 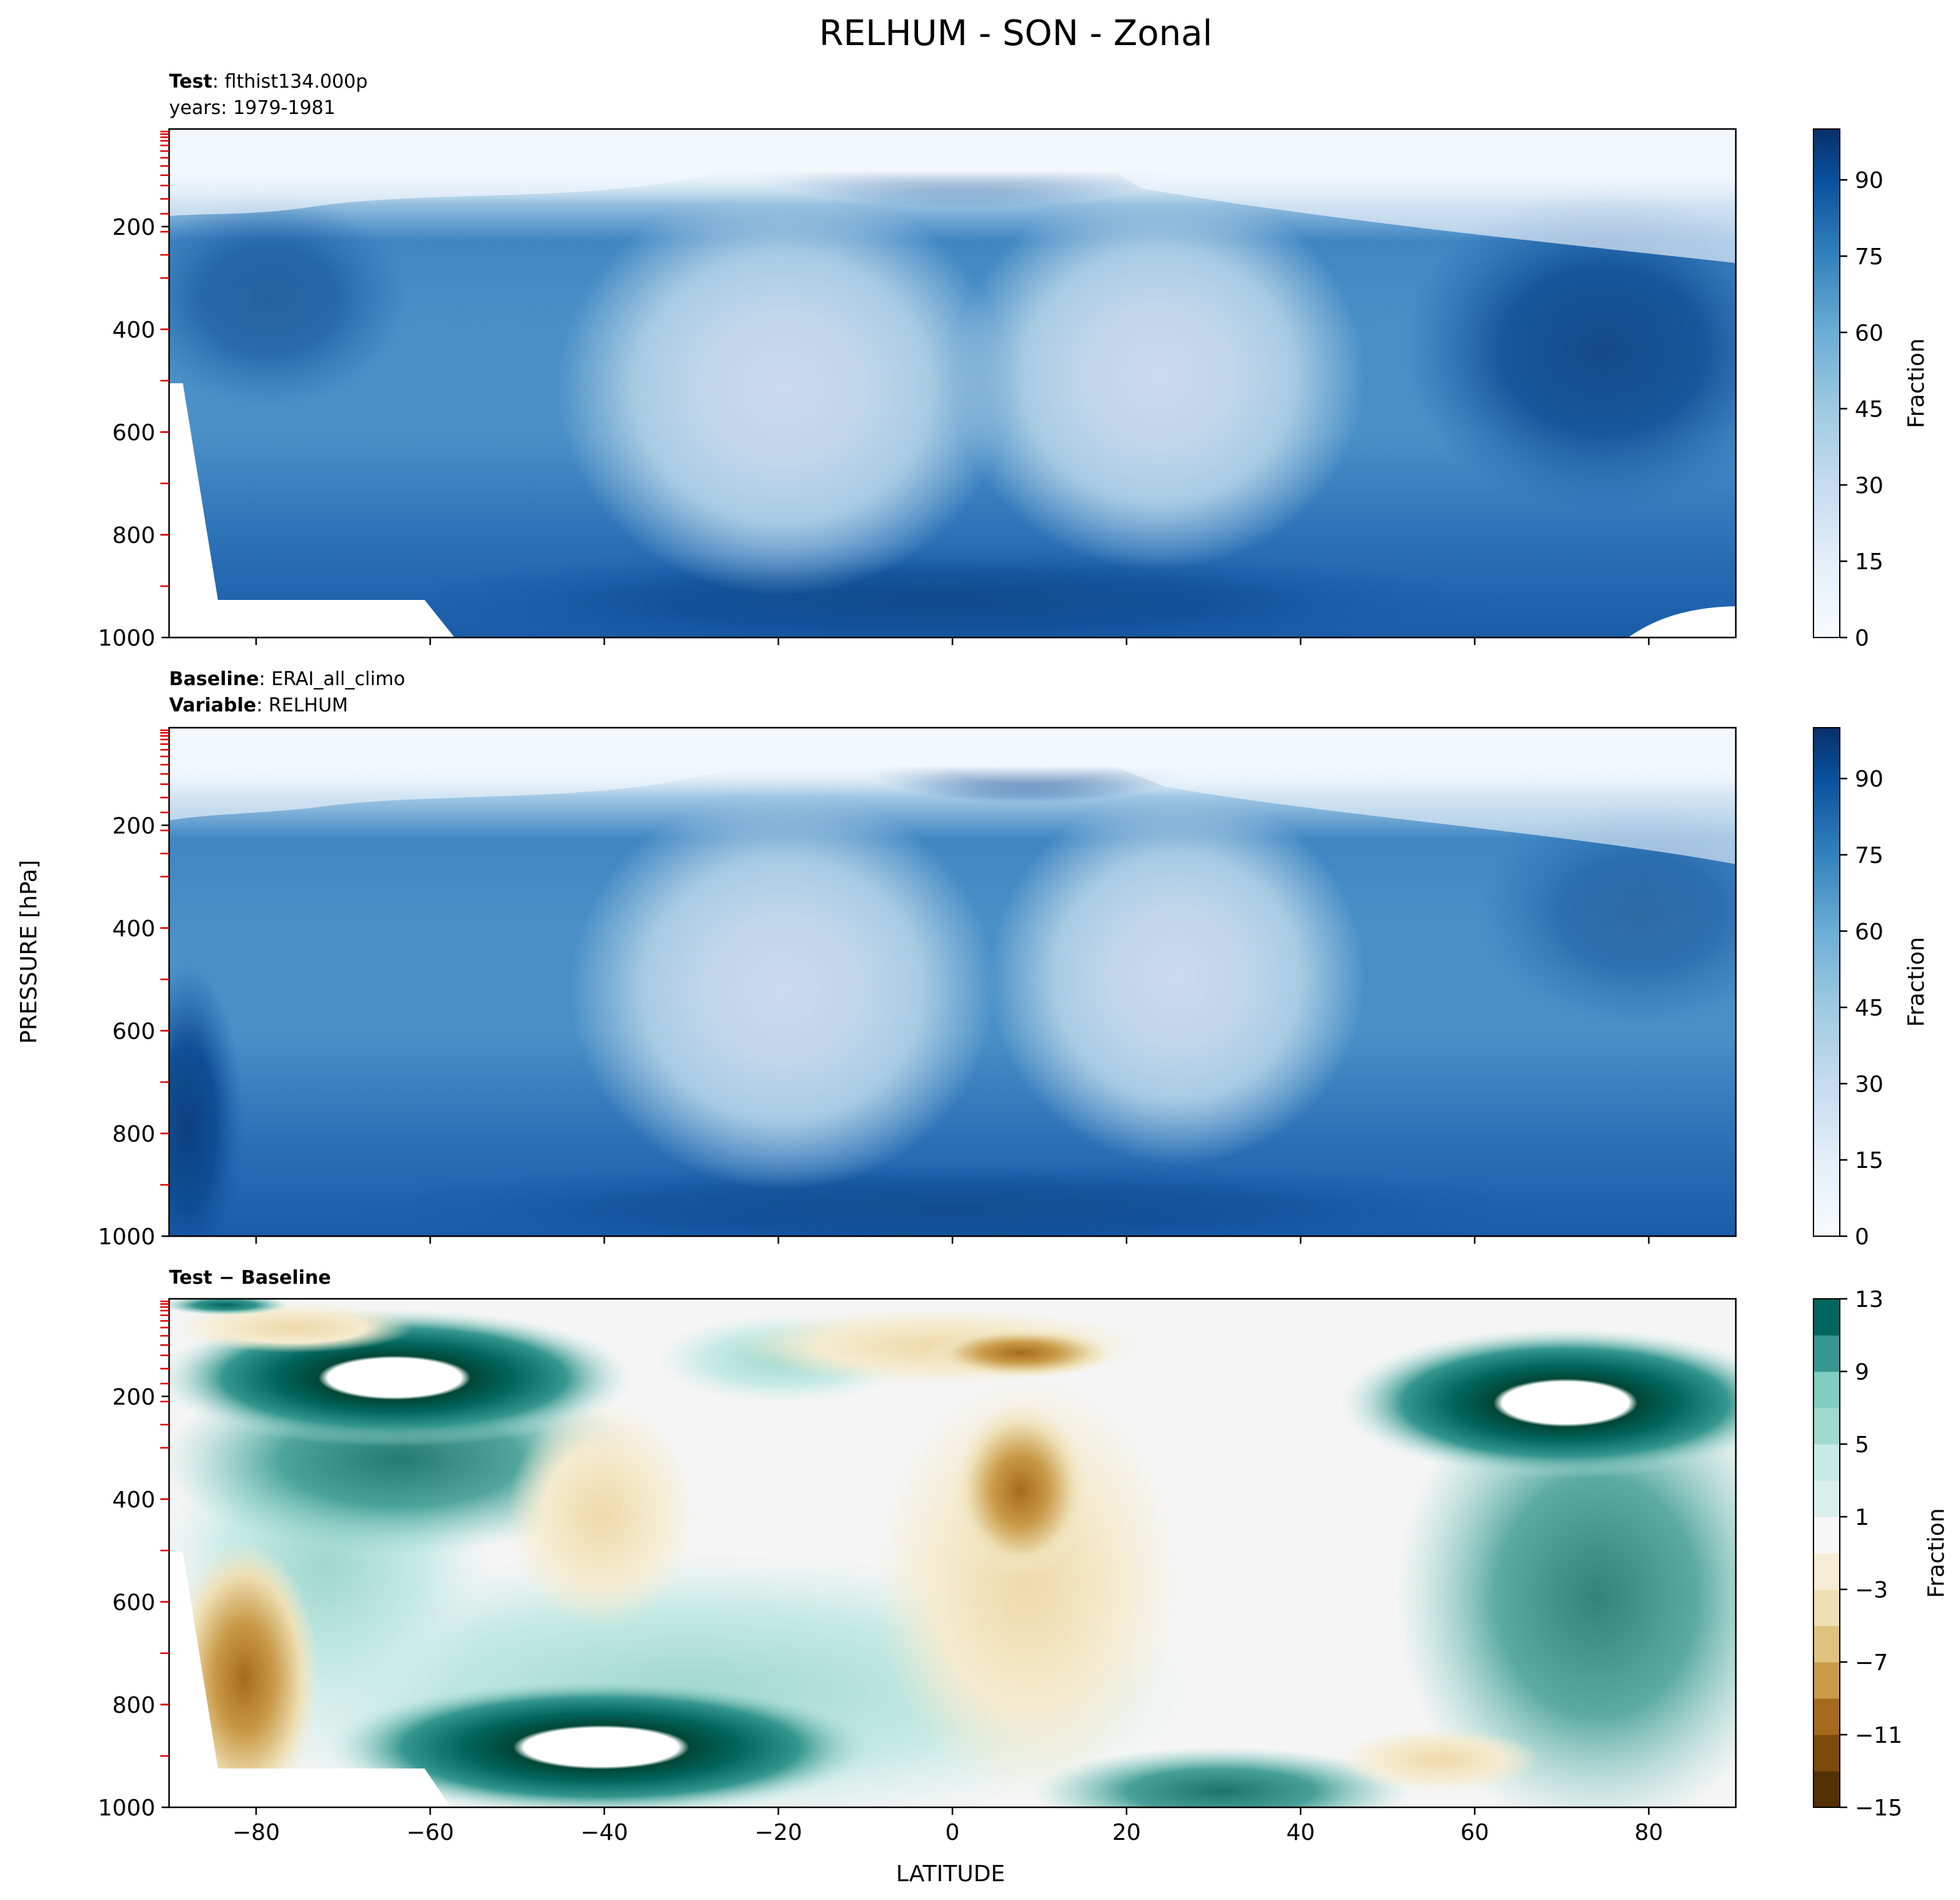 What do you see at coordinates (783, 989) in the screenshot?
I see `baseline-light-south` at bounding box center [783, 989].